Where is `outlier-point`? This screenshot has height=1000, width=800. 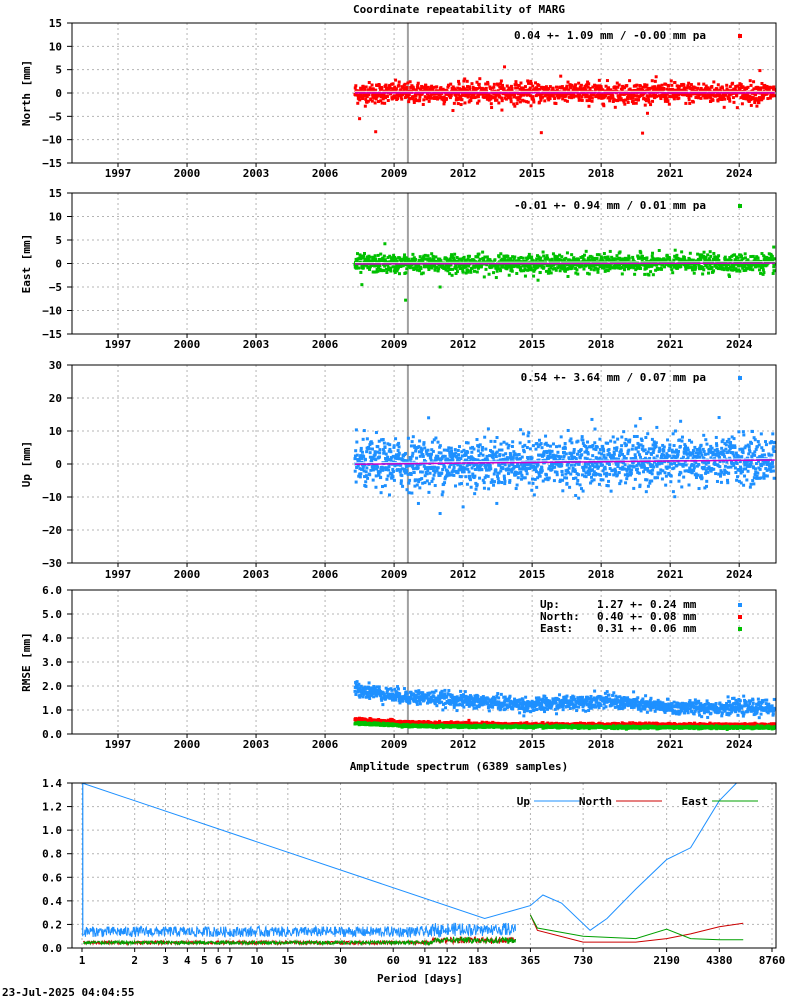
outlier-point is located at coordinates (541, 133).